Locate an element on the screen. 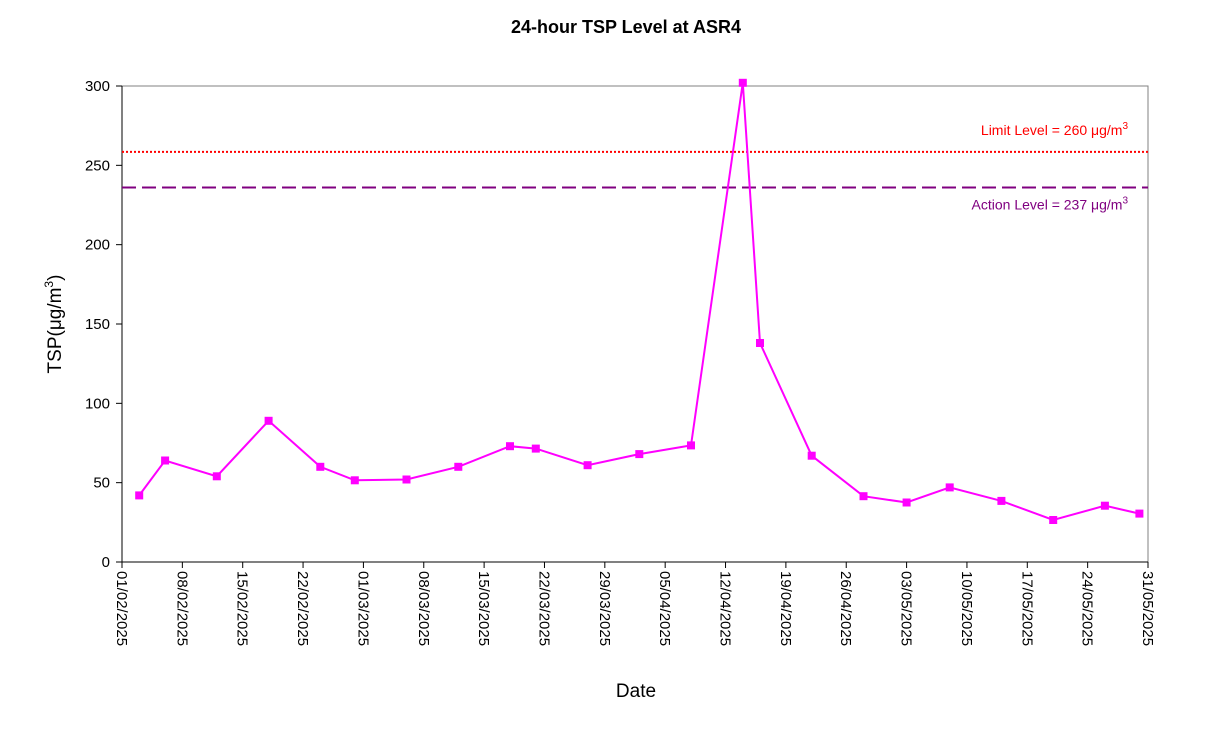 The height and width of the screenshot is (736, 1208). x-tick-label: 12/04/2025 is located at coordinates (725, 608).